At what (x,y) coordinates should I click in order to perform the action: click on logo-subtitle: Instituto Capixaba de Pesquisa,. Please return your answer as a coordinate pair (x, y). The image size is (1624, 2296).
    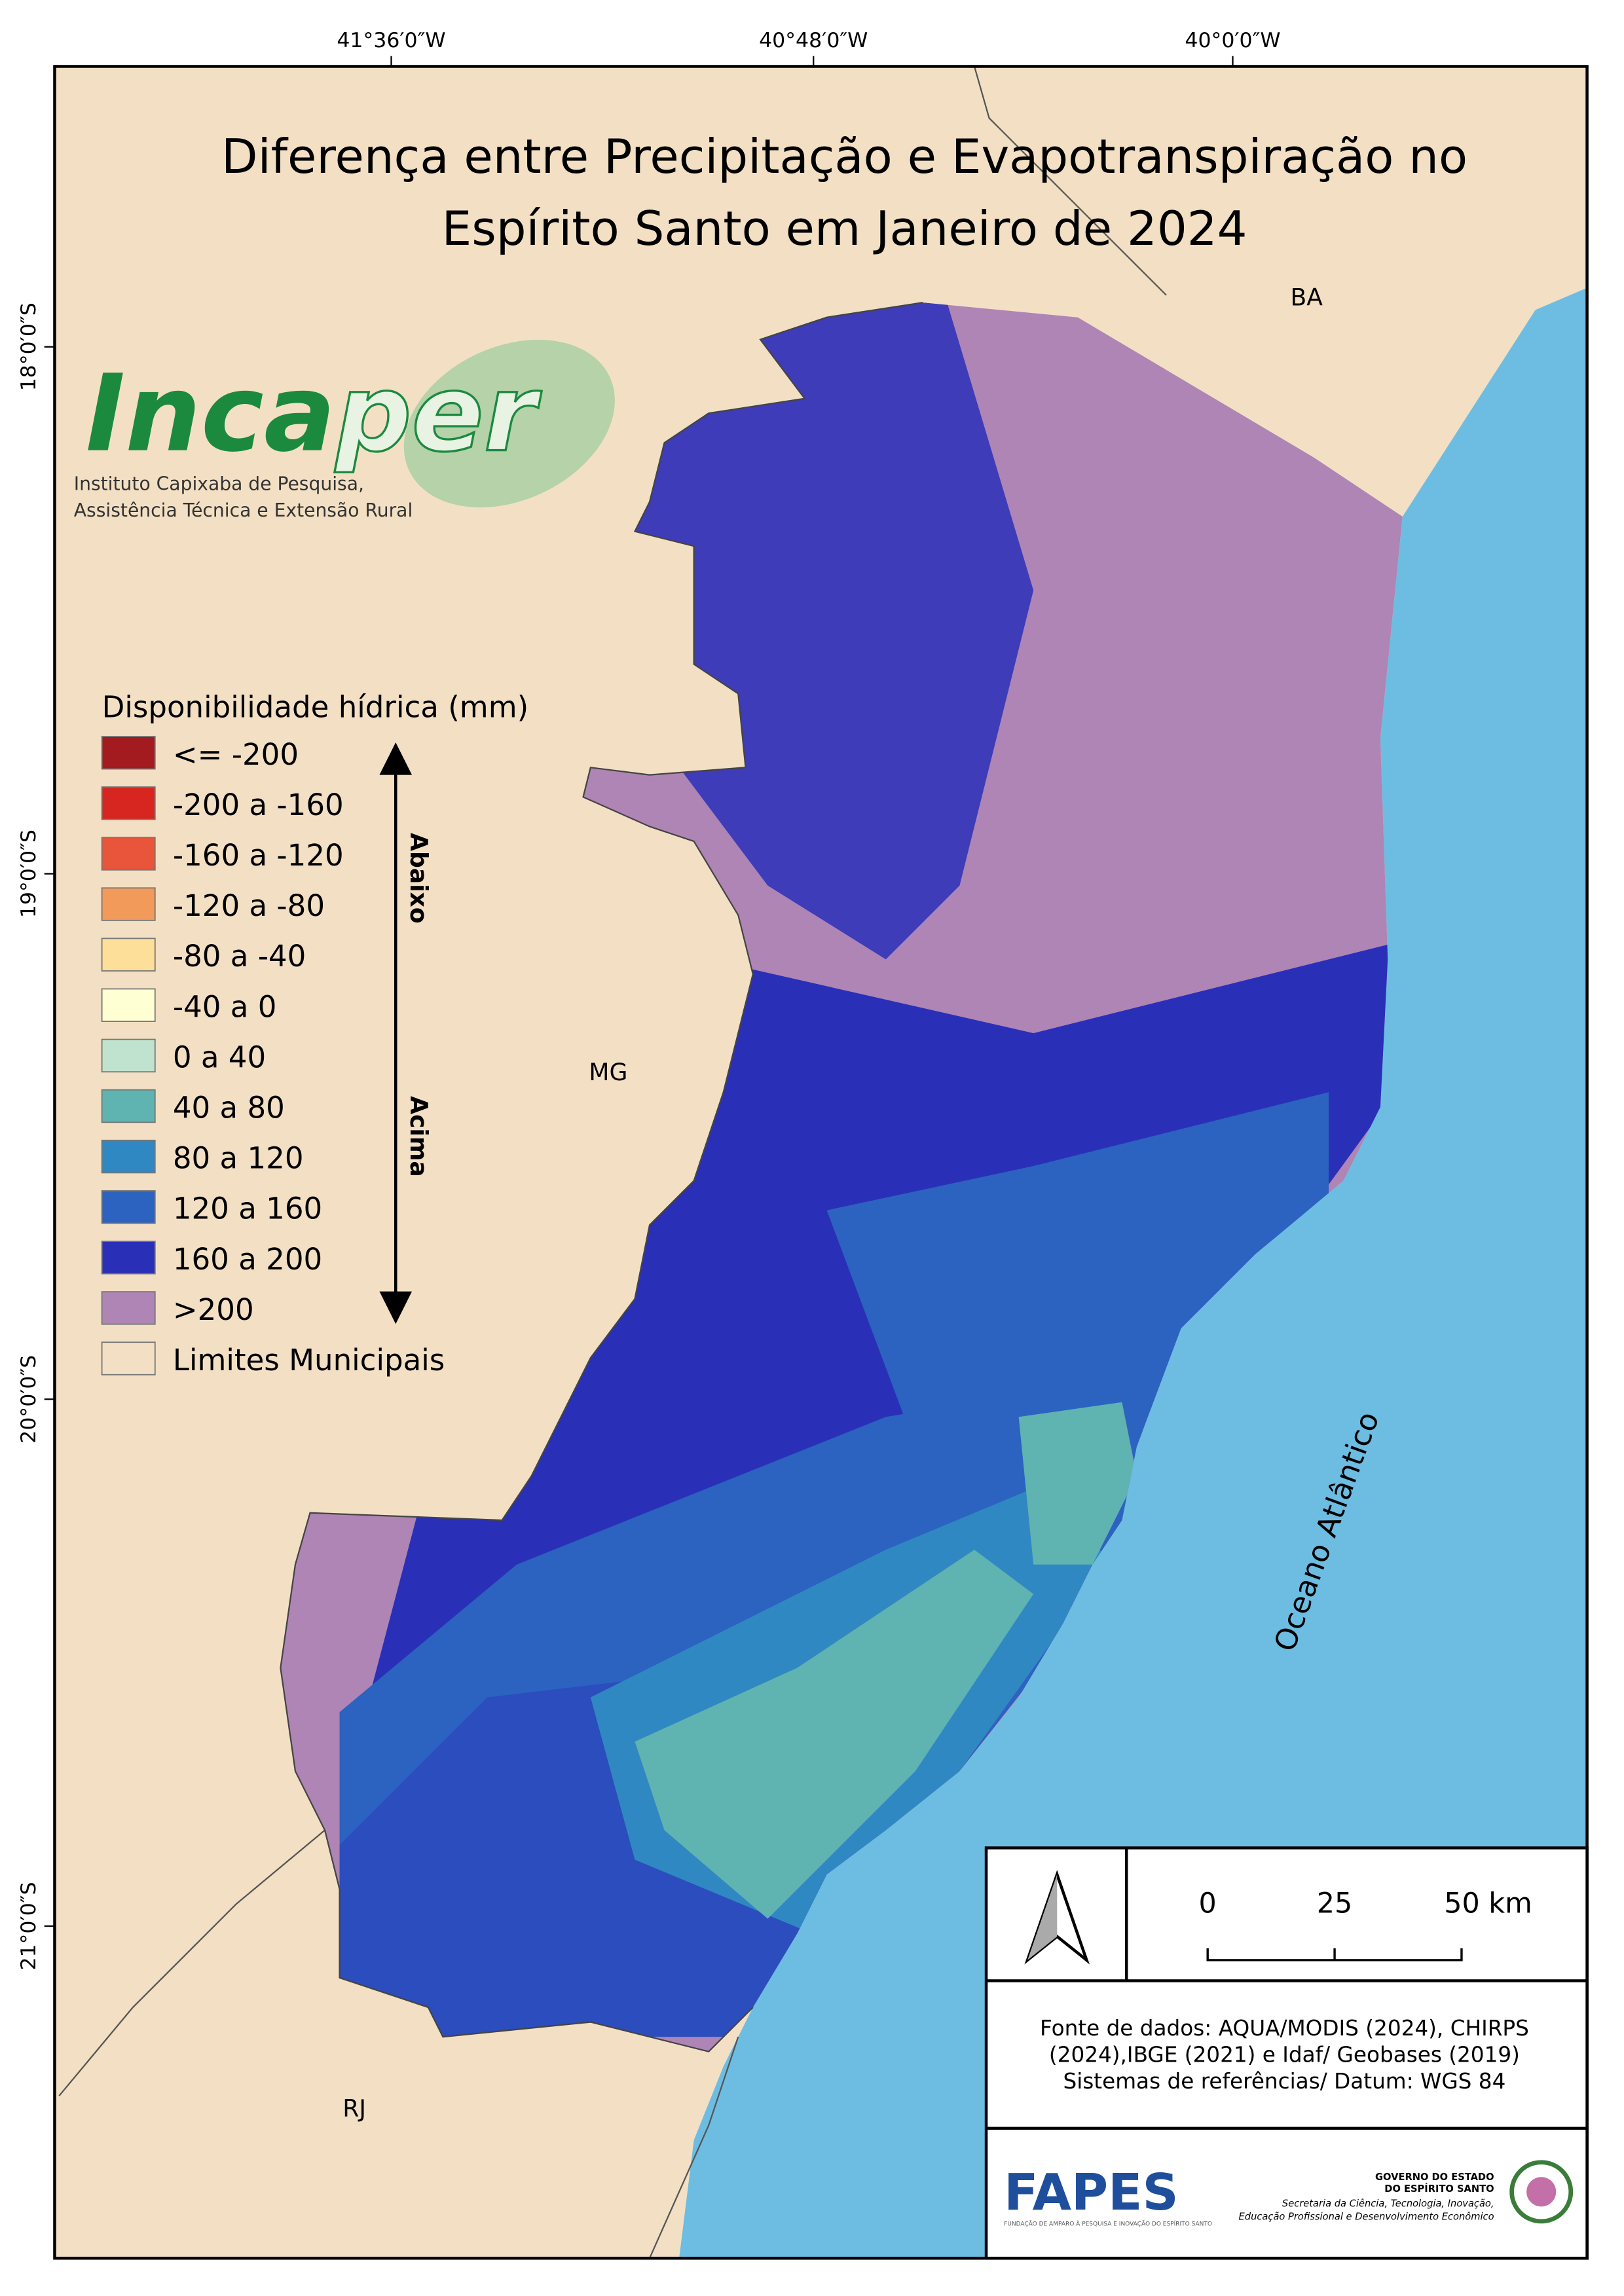
    Looking at the image, I should click on (219, 483).